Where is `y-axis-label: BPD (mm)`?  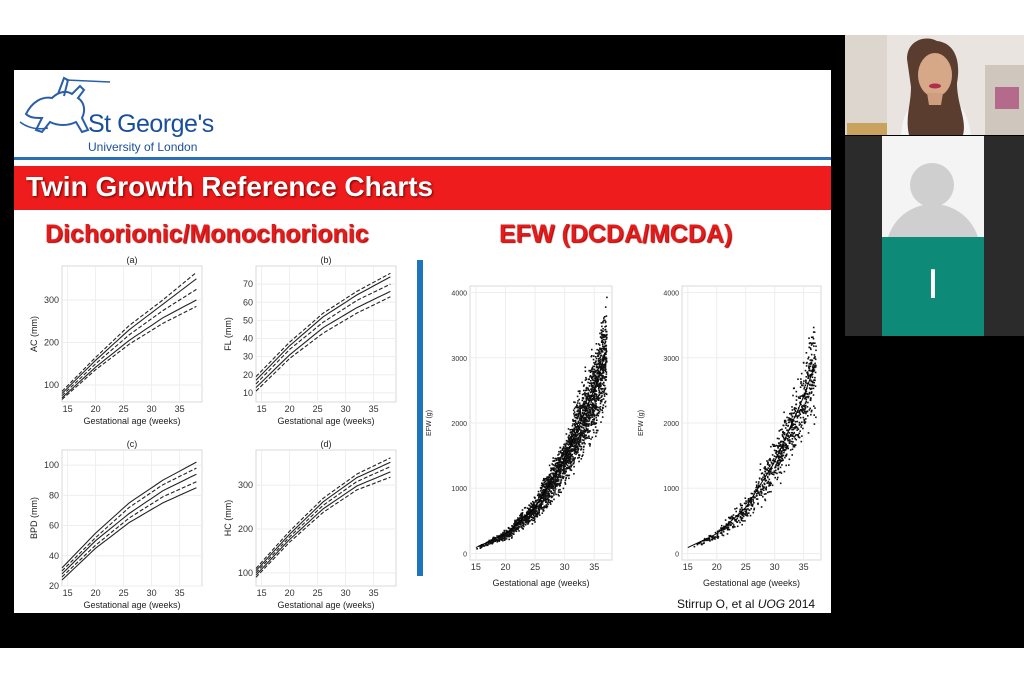
y-axis-label: BPD (mm) is located at coordinates (34, 518).